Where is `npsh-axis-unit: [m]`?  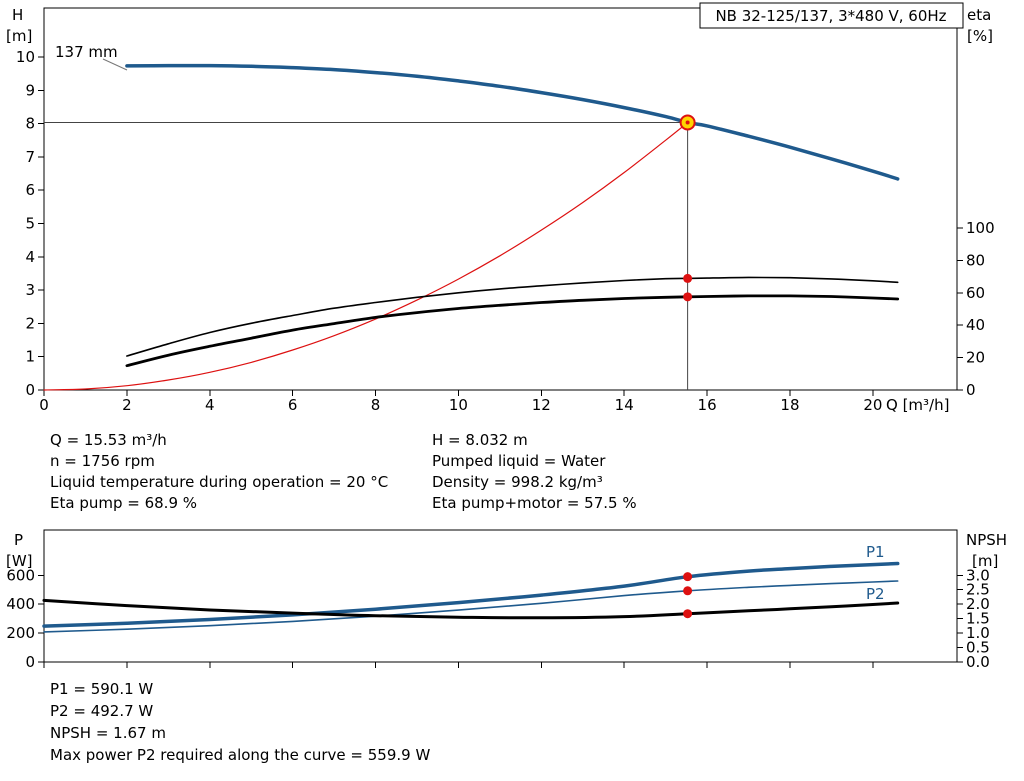 npsh-axis-unit: [m] is located at coordinates (985, 561).